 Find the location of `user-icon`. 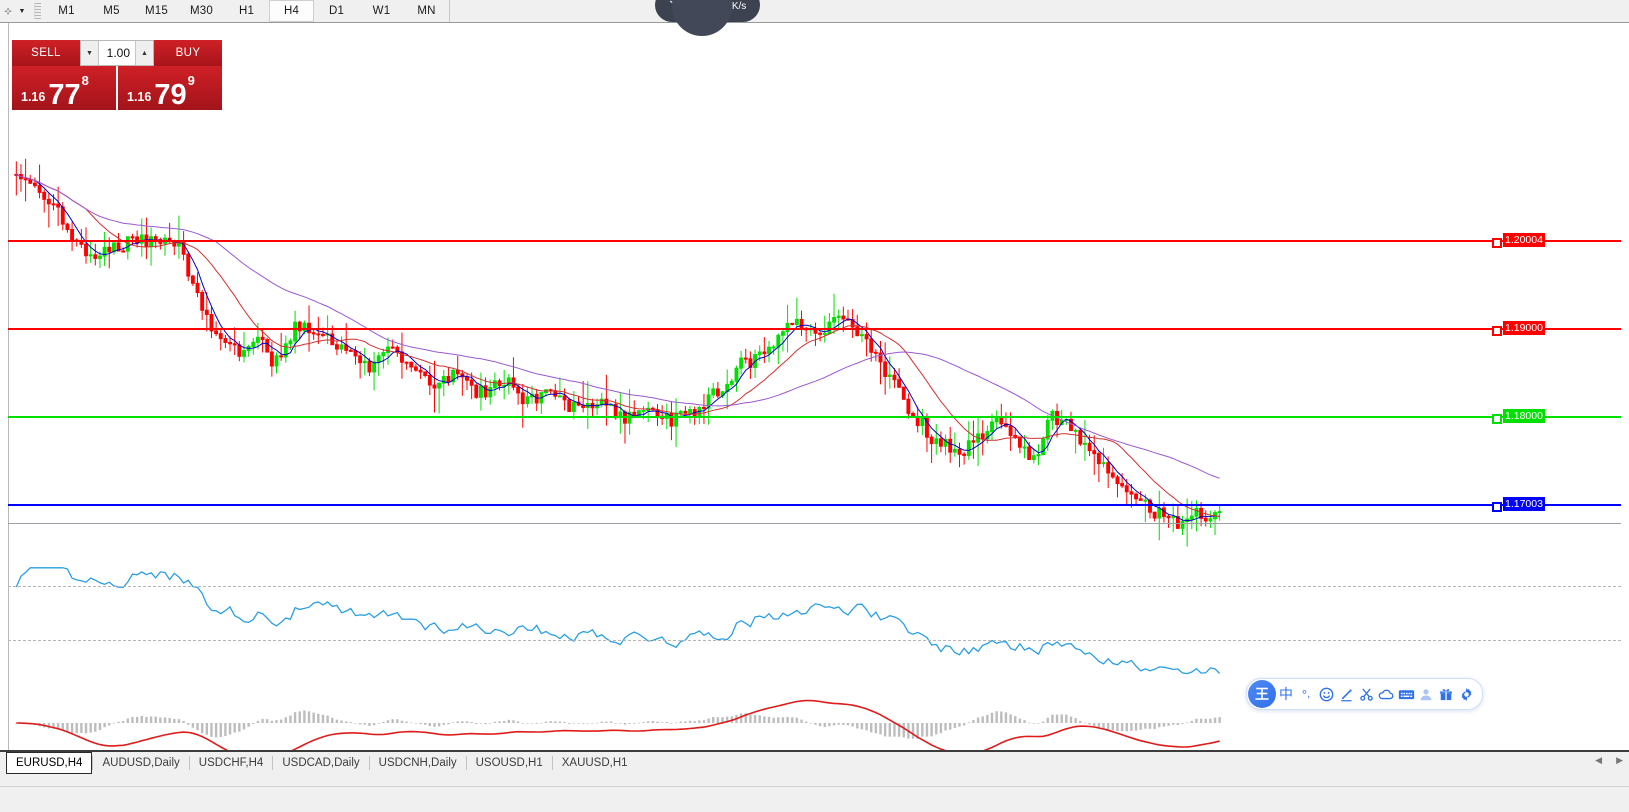

user-icon is located at coordinates (1426, 694).